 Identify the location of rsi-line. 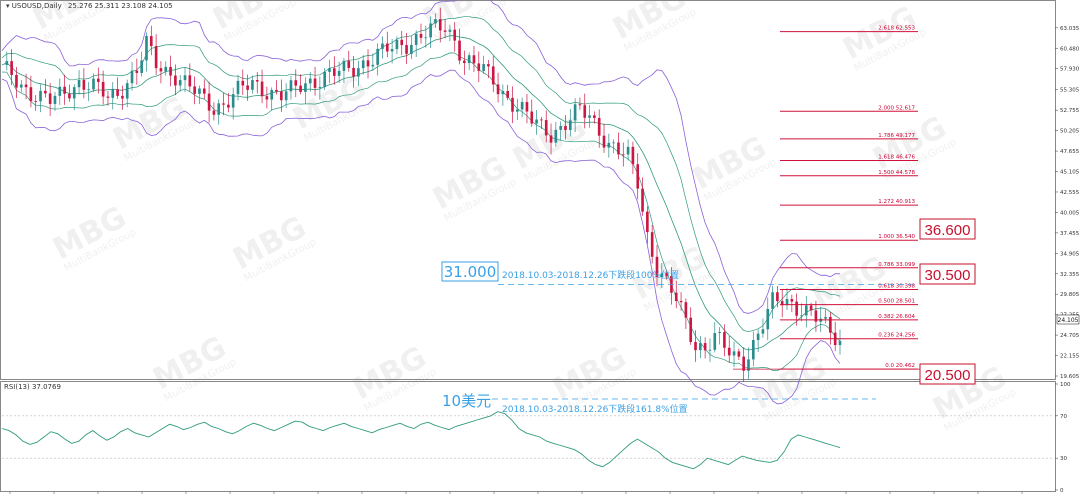
(421, 440).